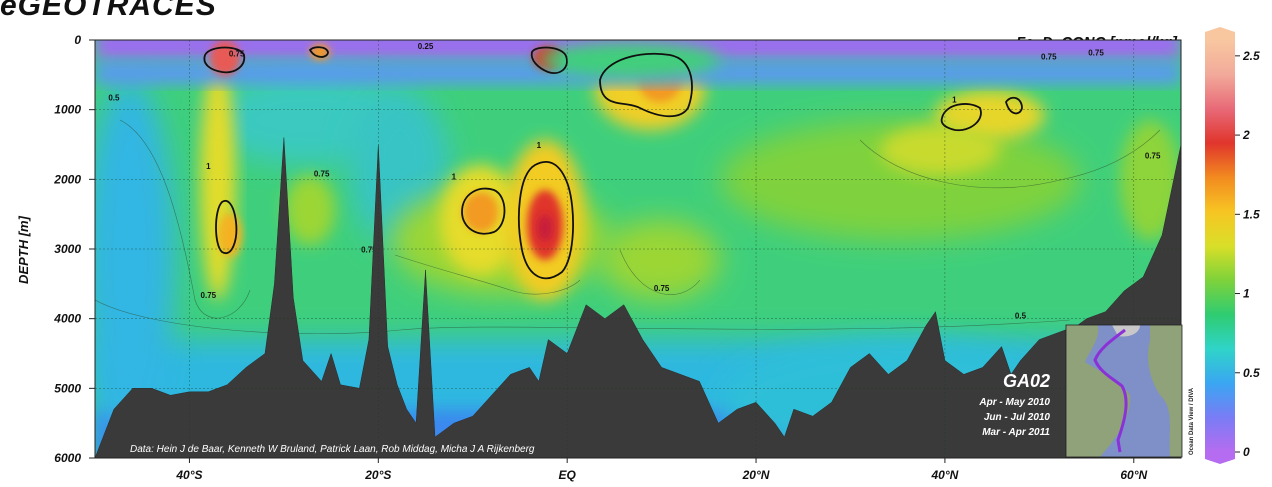 This screenshot has height=487, width=1272. What do you see at coordinates (545, 228) in the screenshot?
I see `plume-deep-red-eq` at bounding box center [545, 228].